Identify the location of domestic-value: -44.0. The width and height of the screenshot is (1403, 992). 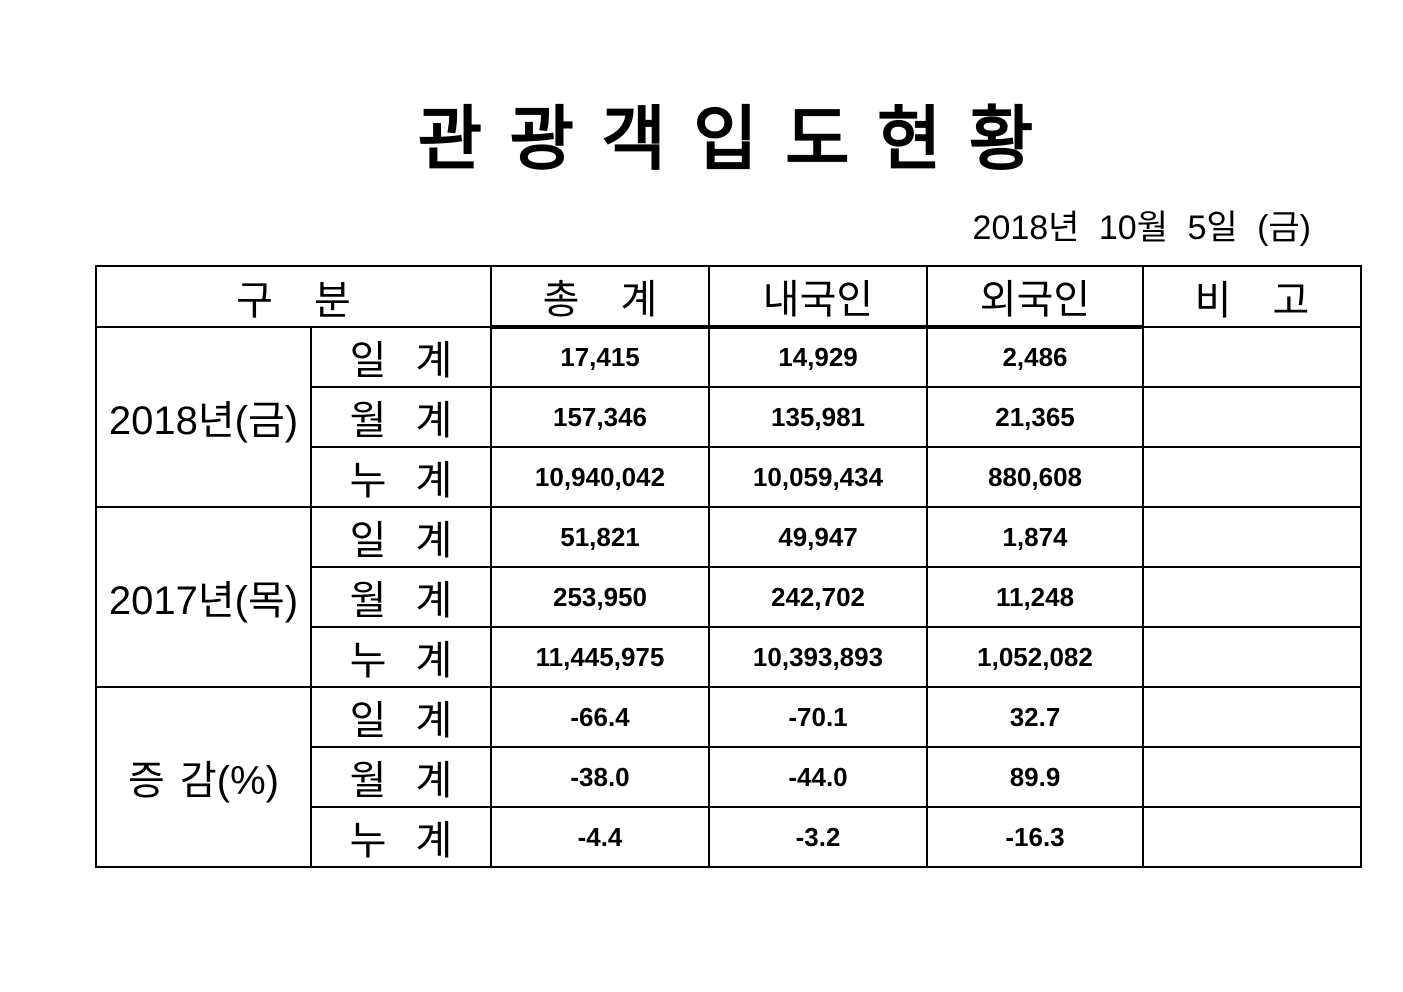
(818, 777).